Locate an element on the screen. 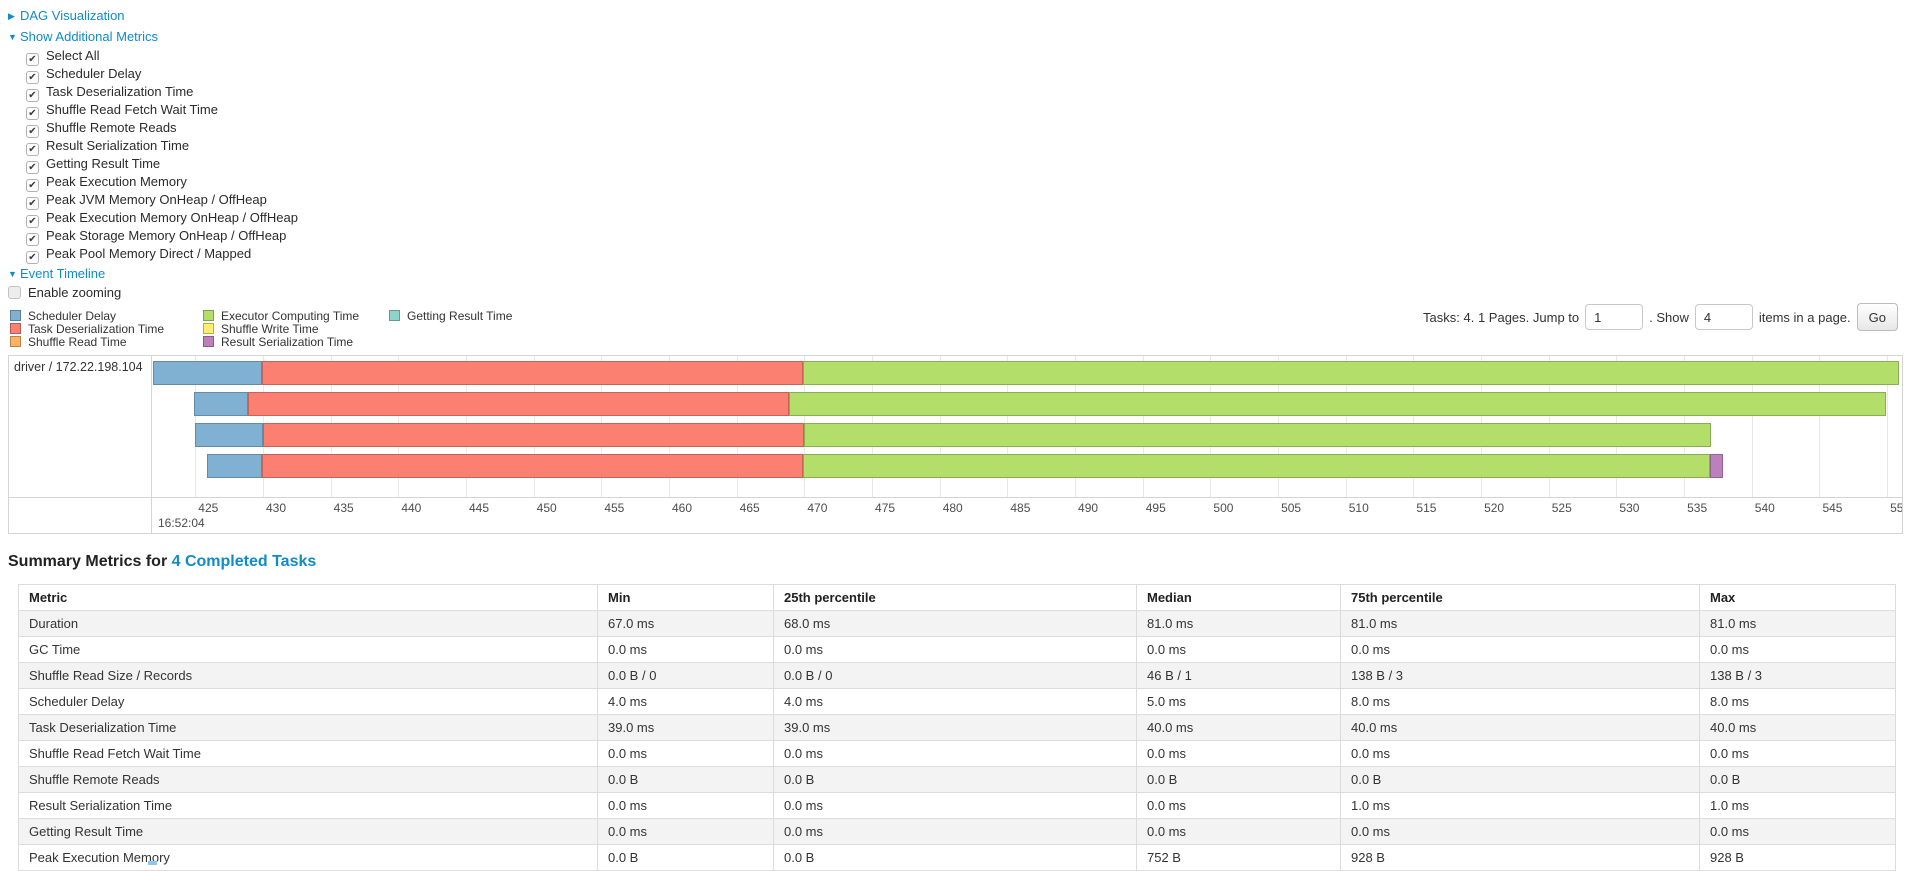 The height and width of the screenshot is (871, 1907). metric-checkbox-label: Peak JVM Memory OnHeap / OffHeap is located at coordinates (156, 199).